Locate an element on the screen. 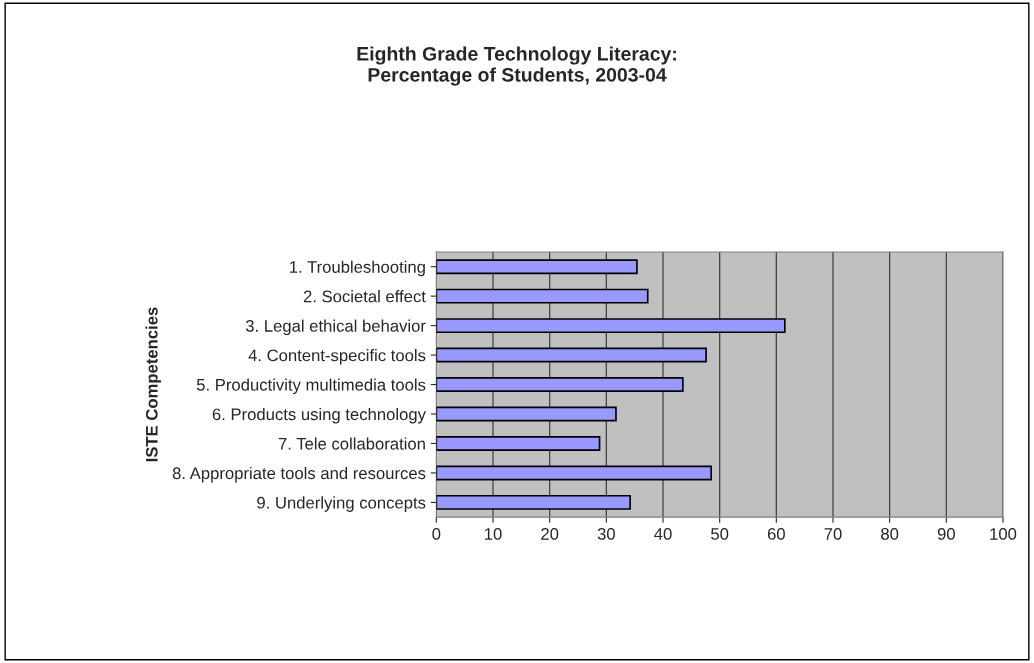 The width and height of the screenshot is (1034, 663). y-axis-title: ISTE Competencies is located at coordinates (153, 384).